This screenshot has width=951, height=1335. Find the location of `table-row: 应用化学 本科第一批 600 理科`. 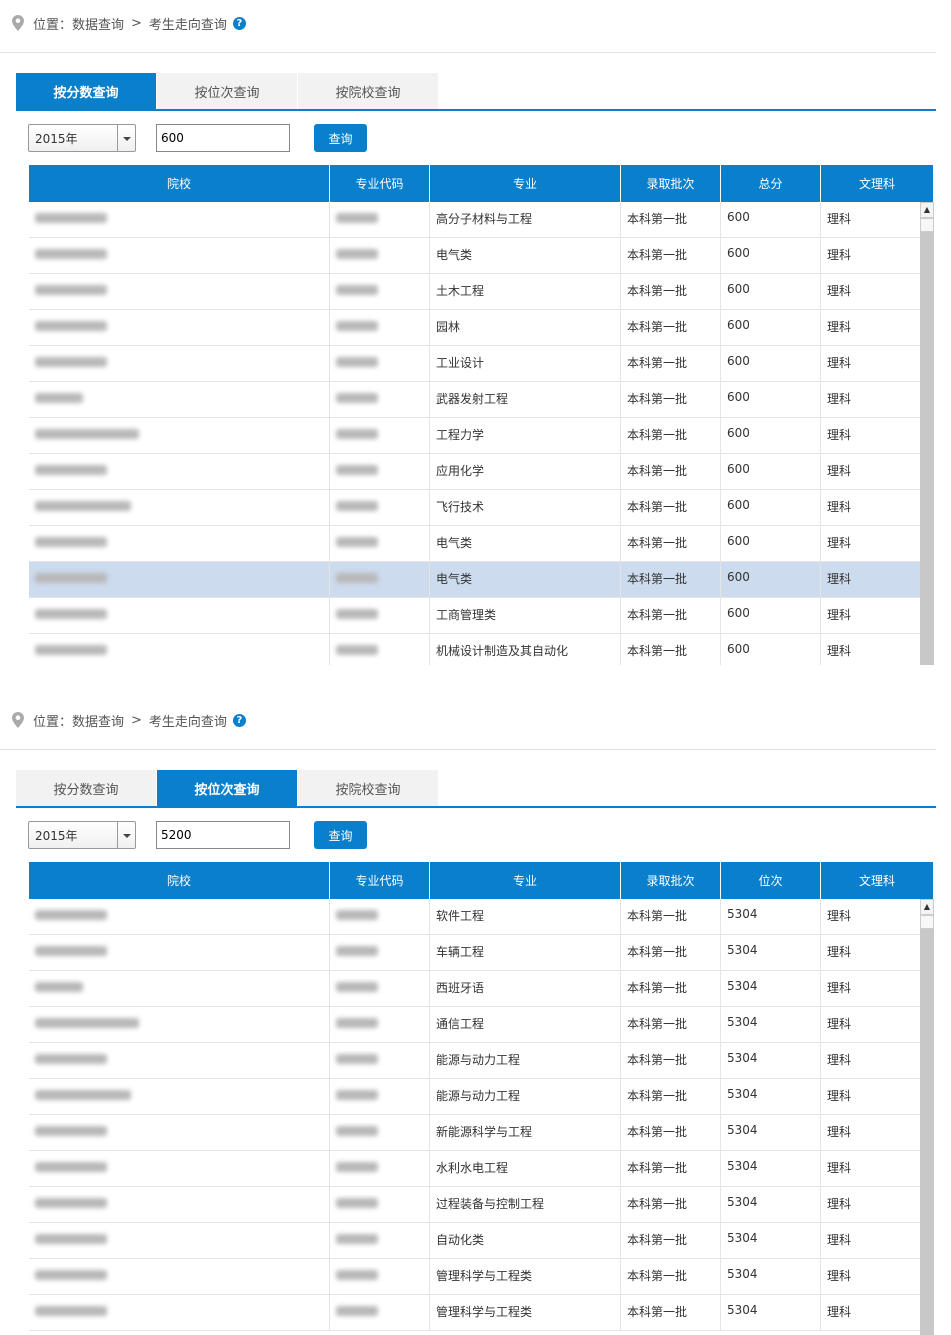

table-row: 应用化学 本科第一批 600 理科 is located at coordinates (481, 472).